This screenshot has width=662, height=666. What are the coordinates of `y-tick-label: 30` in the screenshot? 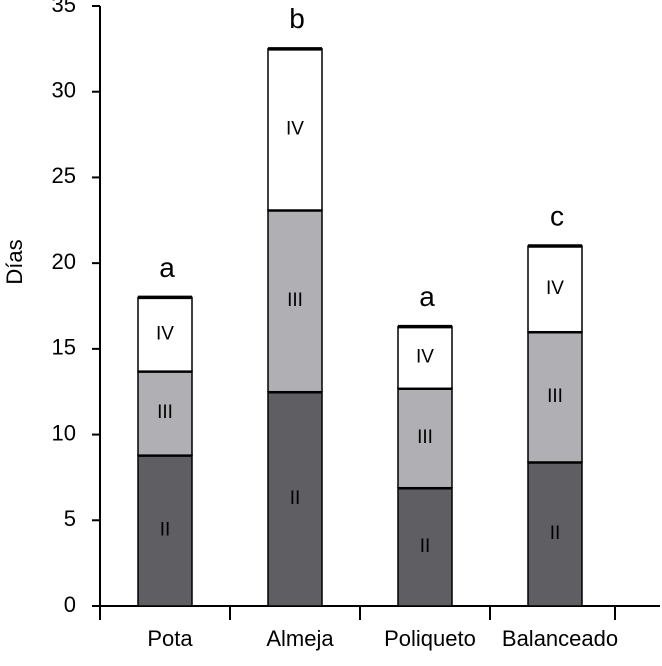 It's located at (64, 90).